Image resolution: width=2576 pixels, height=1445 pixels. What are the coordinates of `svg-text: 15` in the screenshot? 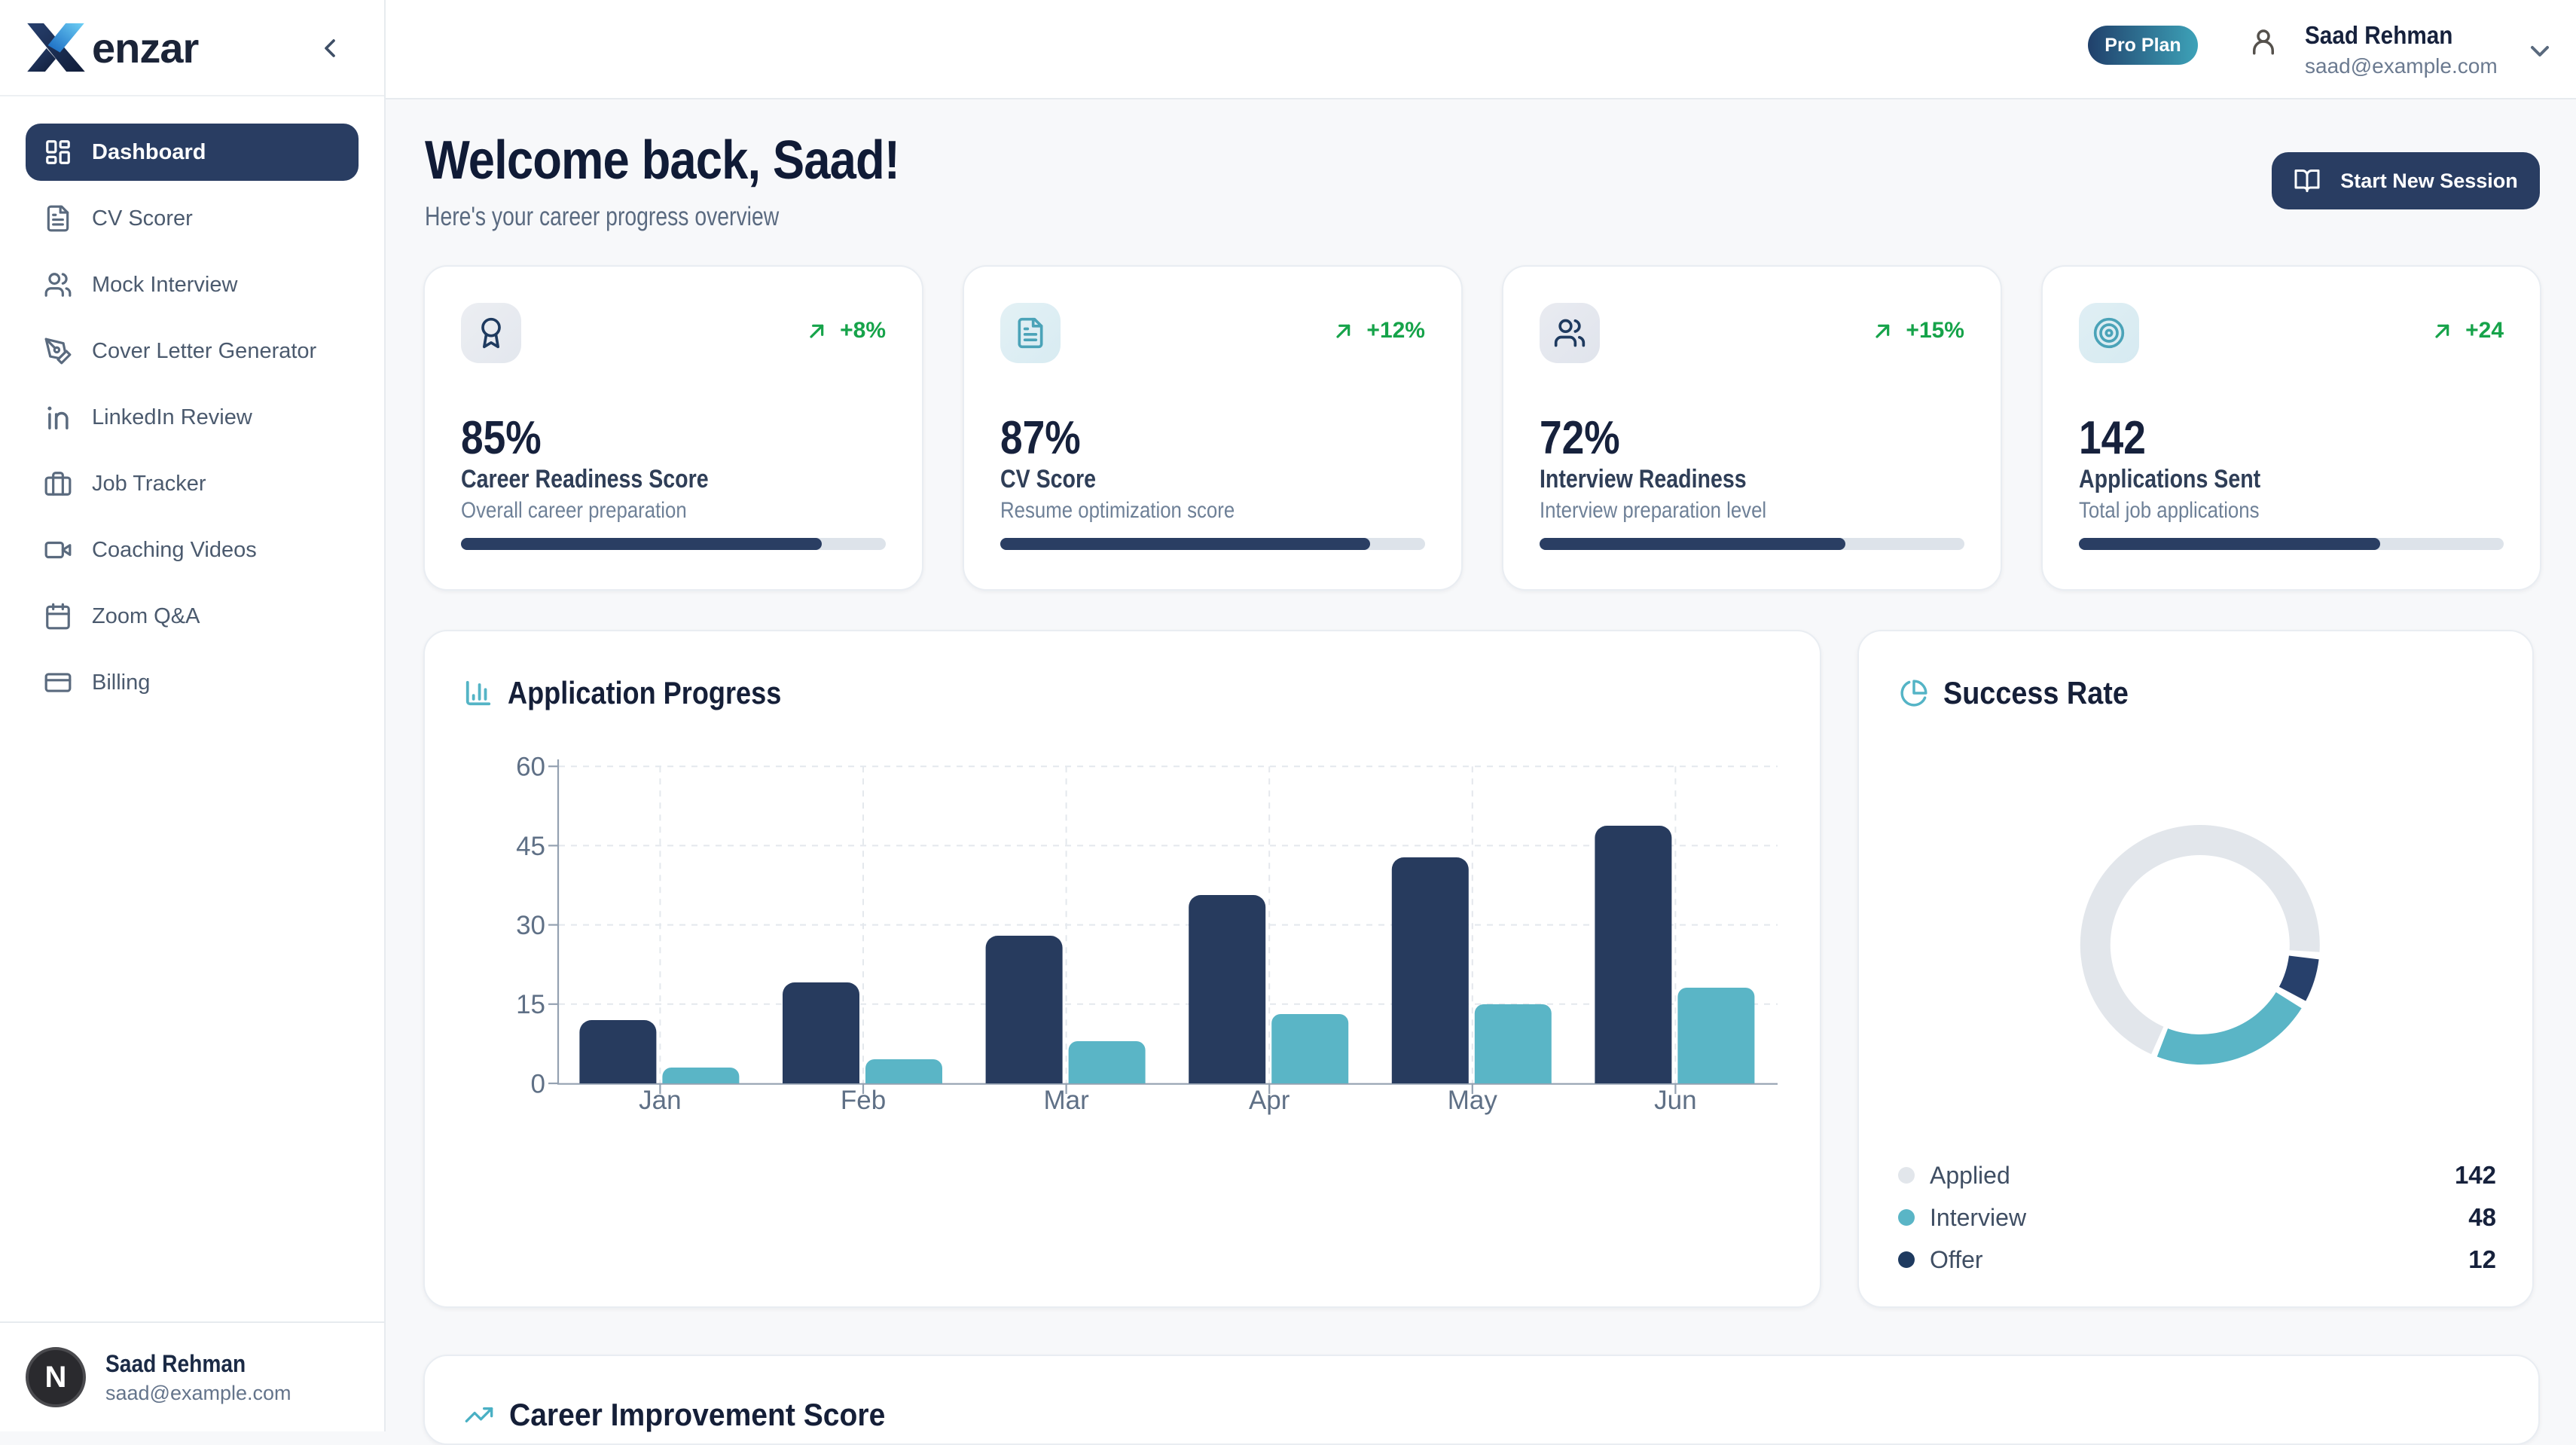 It's located at (531, 1004).